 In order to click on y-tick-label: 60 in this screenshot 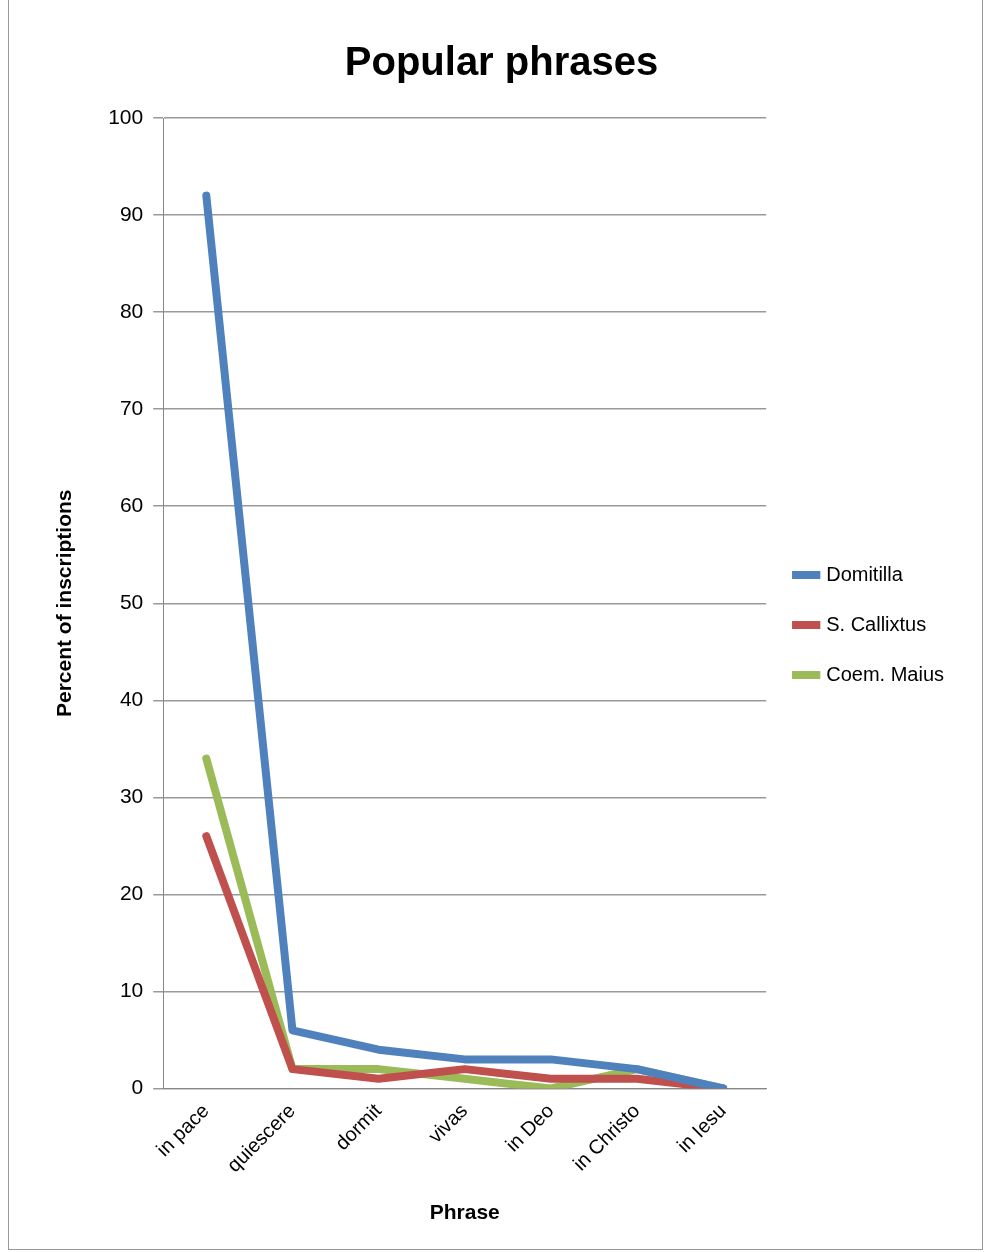, I will do `click(131, 504)`.